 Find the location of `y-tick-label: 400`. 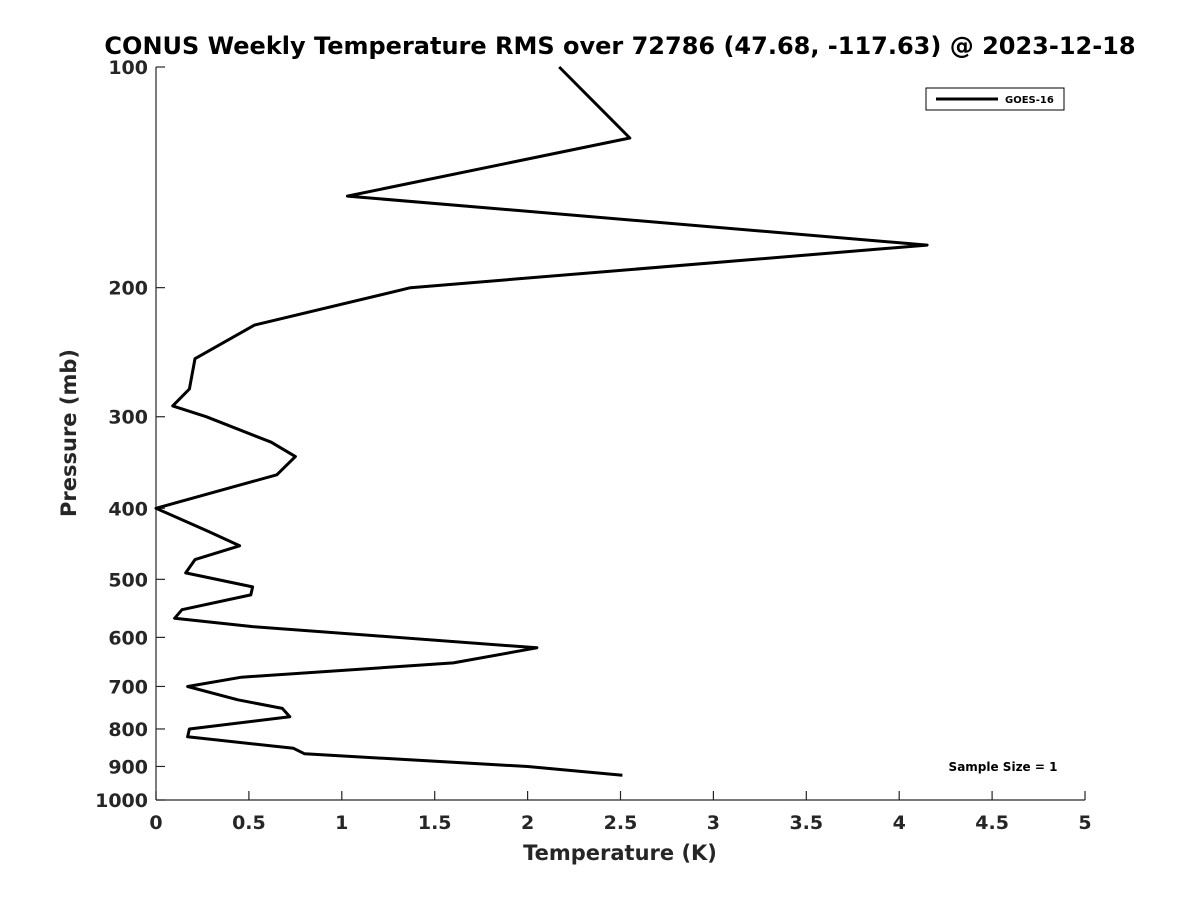

y-tick-label: 400 is located at coordinates (128, 509).